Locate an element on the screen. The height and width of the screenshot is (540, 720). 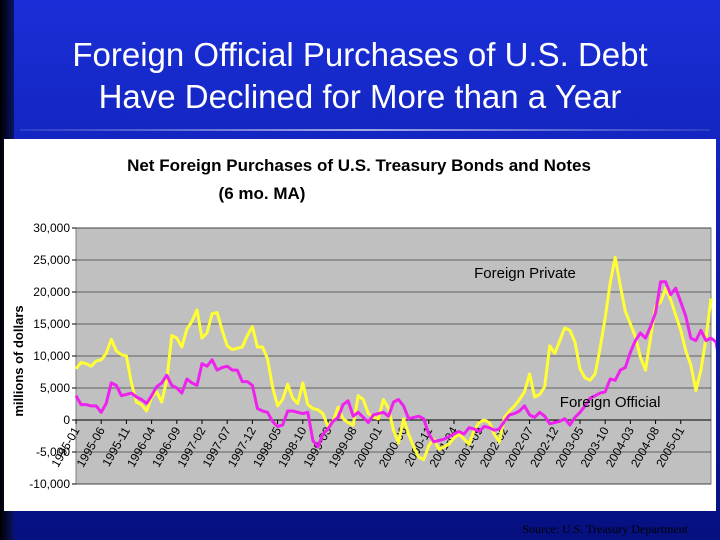
y-tick-label: 20,000 is located at coordinates (51, 292).